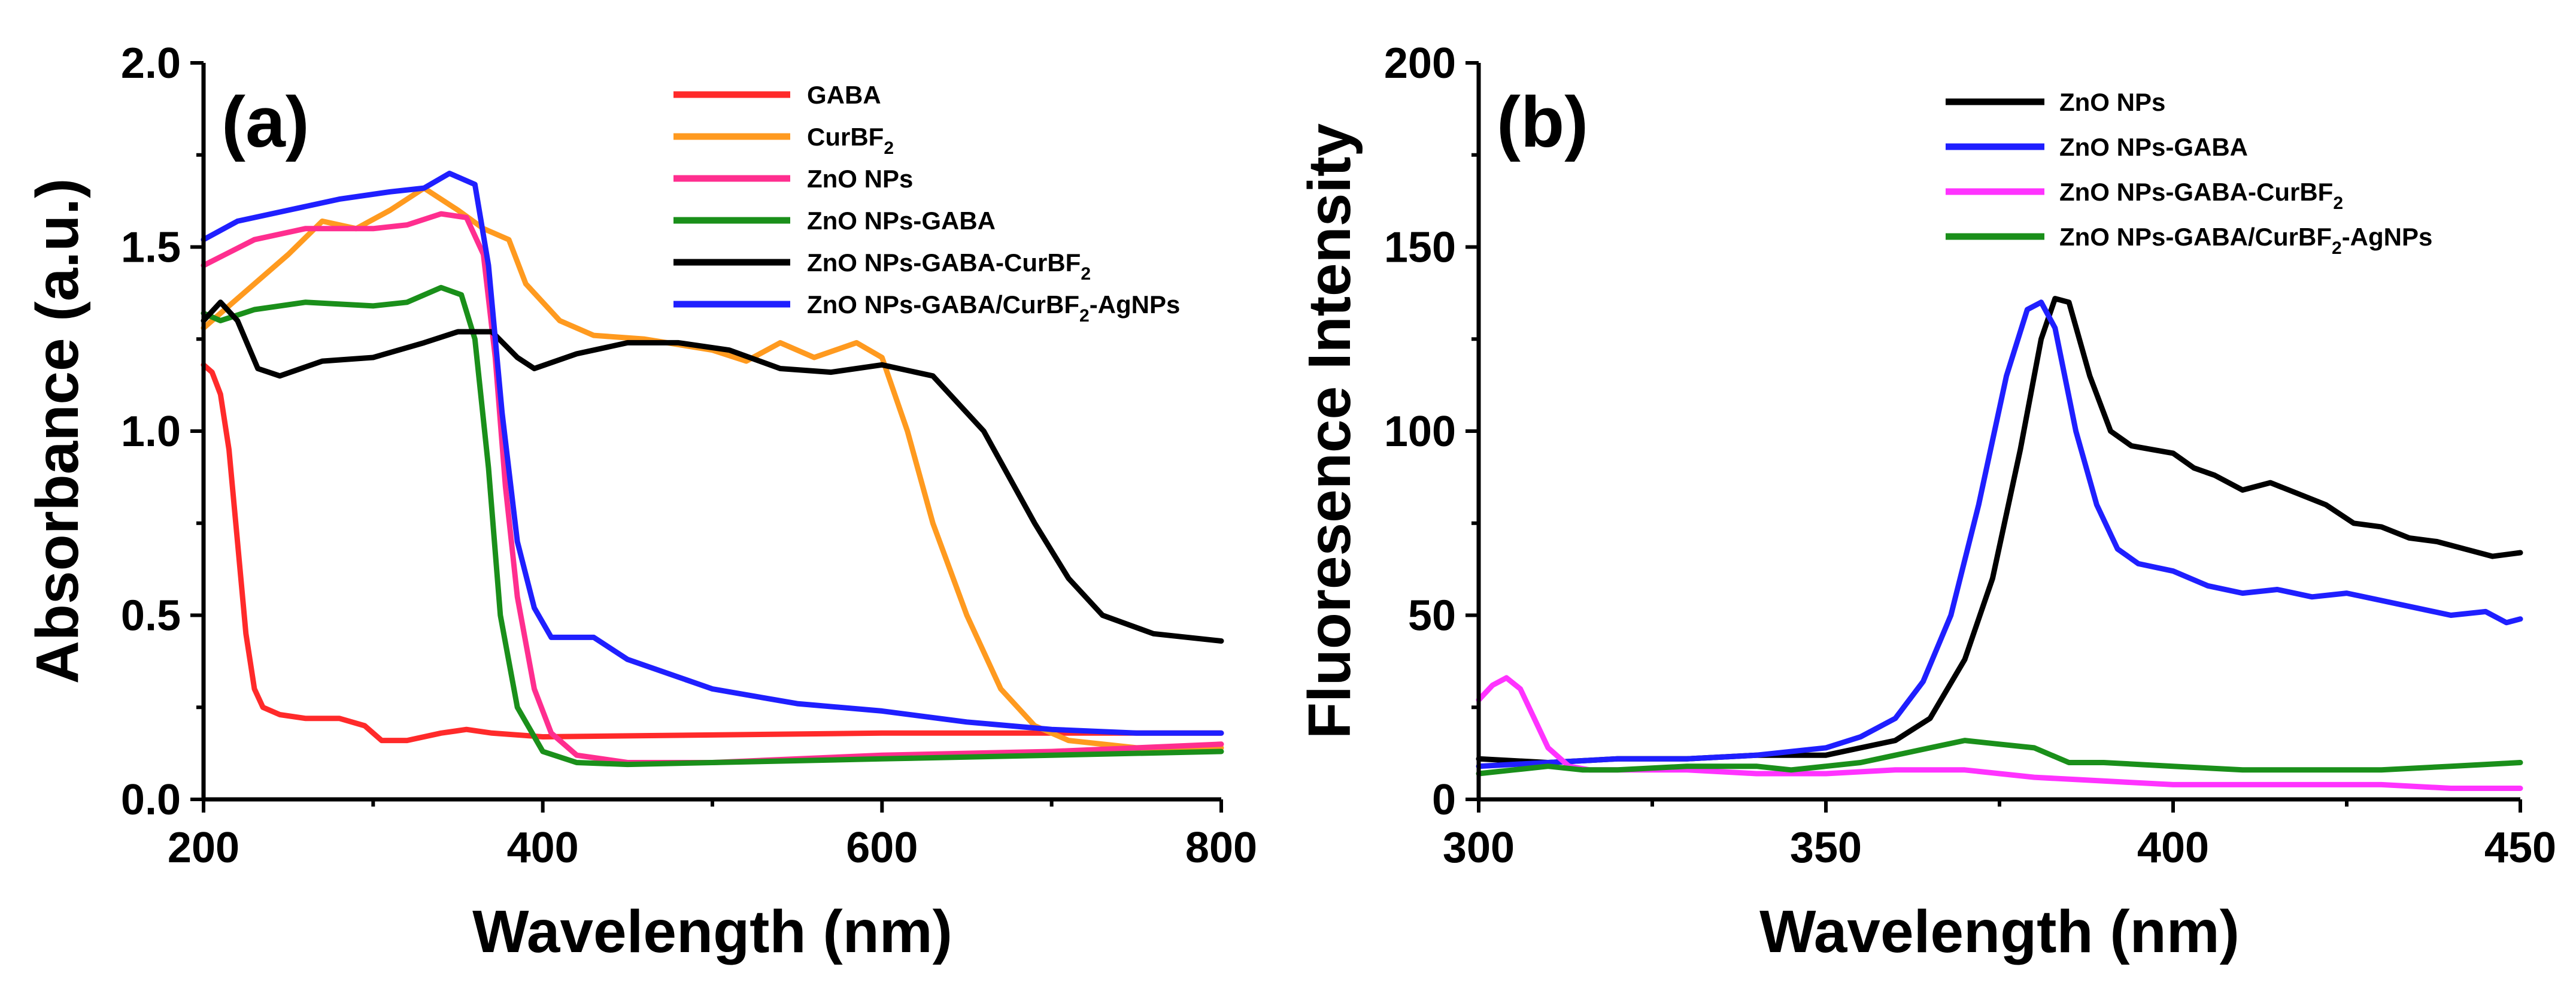 This screenshot has height=988, width=2576. I want to click on y-tick-label: 2.0, so click(151, 63).